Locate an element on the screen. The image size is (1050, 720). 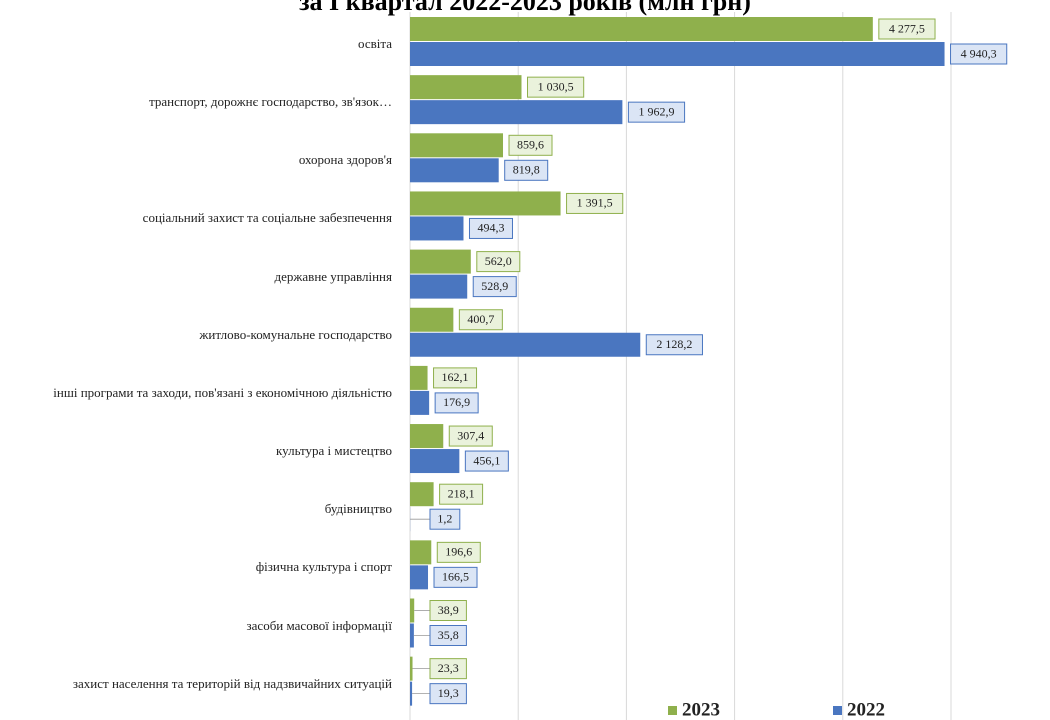
value-label: 494,3 is located at coordinates (490, 228).